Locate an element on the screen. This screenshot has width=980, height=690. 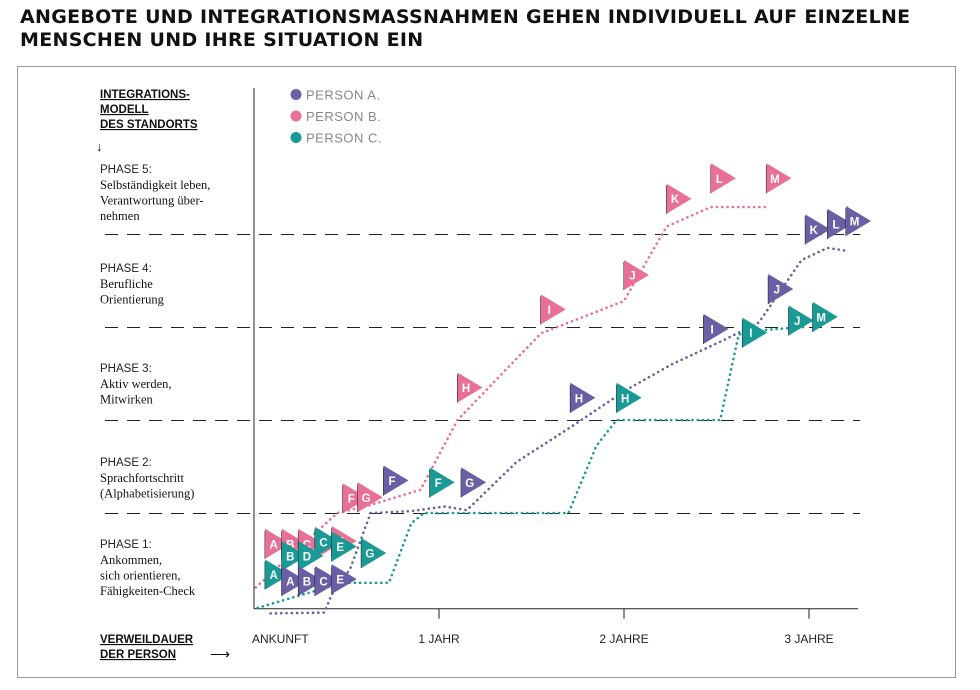
flag-marker: L is located at coordinates (723, 178).